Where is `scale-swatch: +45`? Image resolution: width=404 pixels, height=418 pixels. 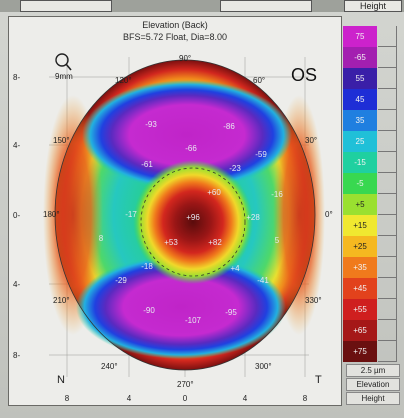 scale-swatch: +45 is located at coordinates (360, 288).